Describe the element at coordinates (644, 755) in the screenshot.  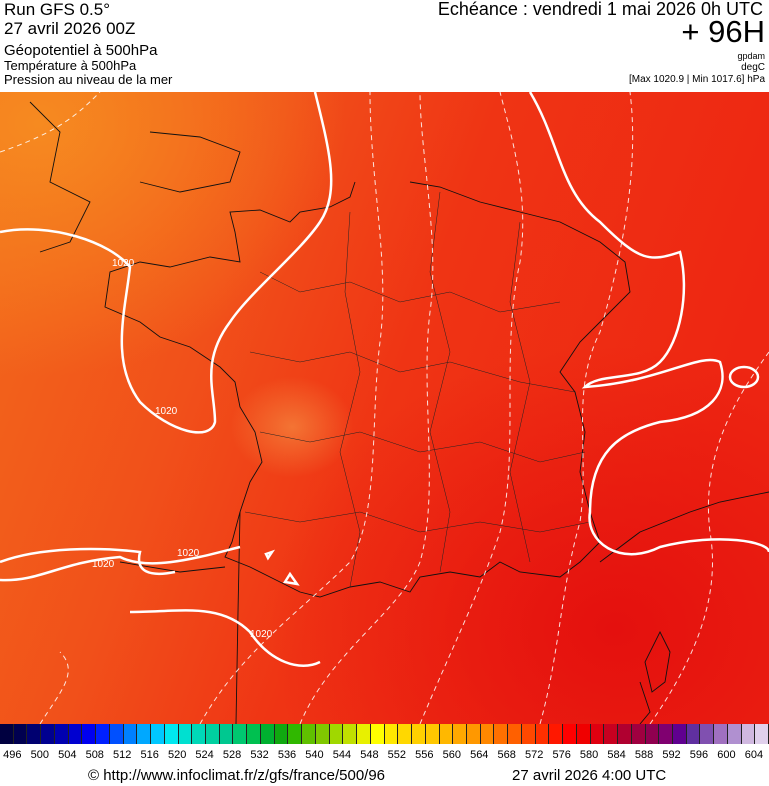
I see `colorbar-label: 588` at that location.